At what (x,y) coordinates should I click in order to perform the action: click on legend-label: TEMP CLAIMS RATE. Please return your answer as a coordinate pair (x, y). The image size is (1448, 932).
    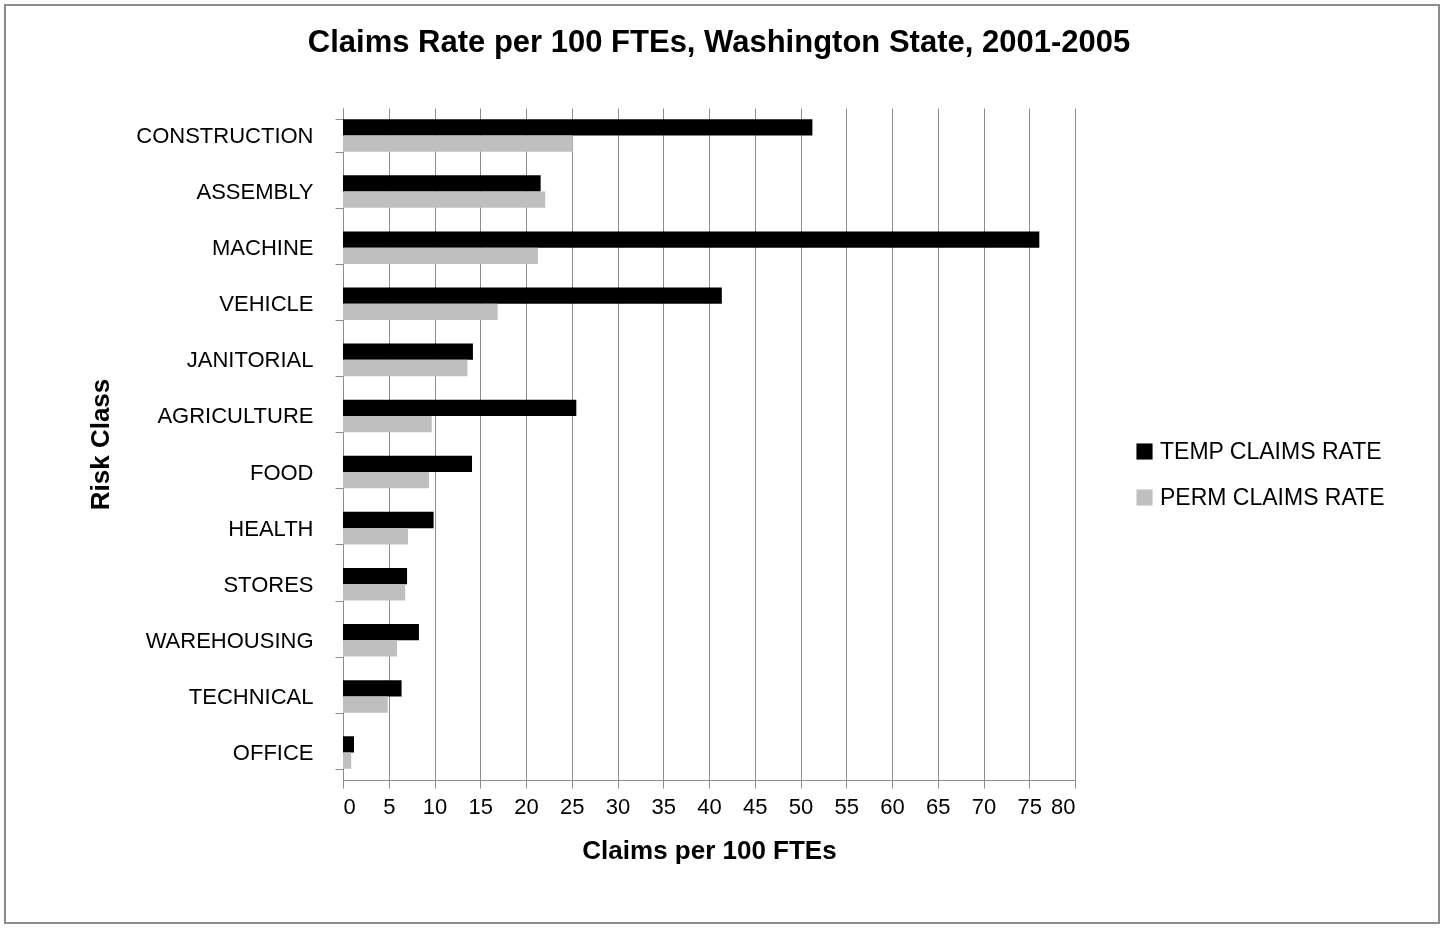
    Looking at the image, I should click on (1271, 450).